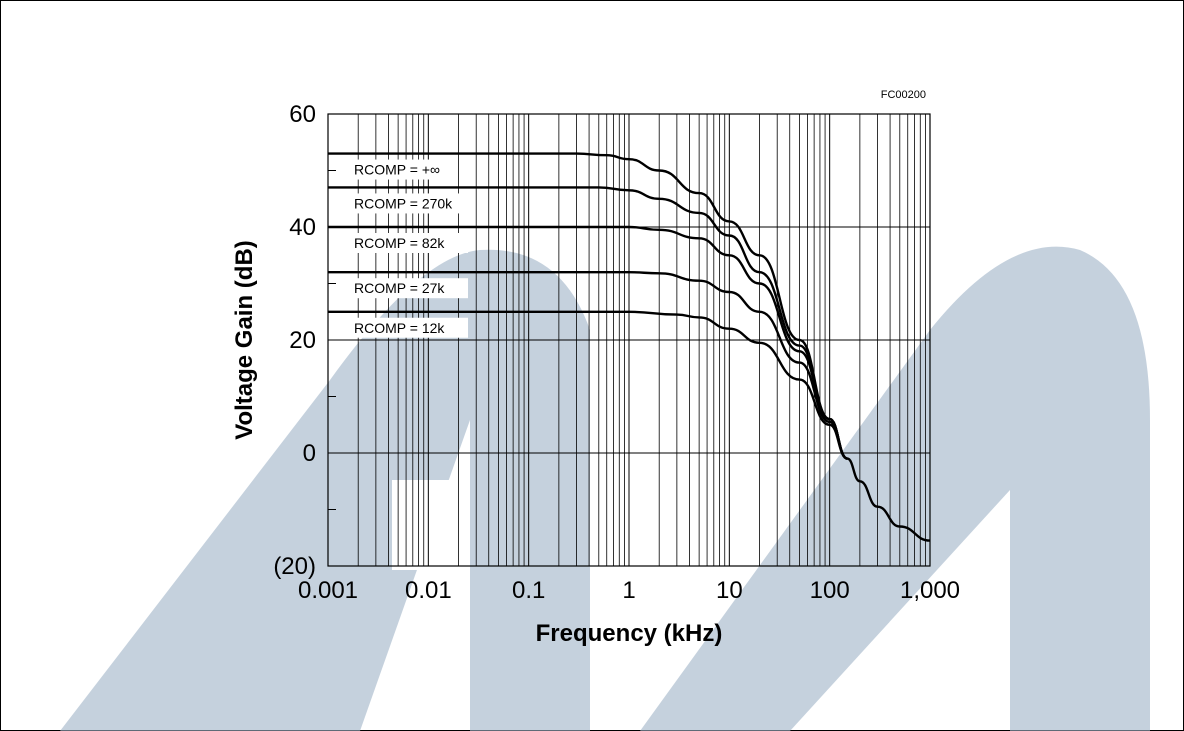 The height and width of the screenshot is (731, 1184). I want to click on x-tick-label: 0.001, so click(328, 590).